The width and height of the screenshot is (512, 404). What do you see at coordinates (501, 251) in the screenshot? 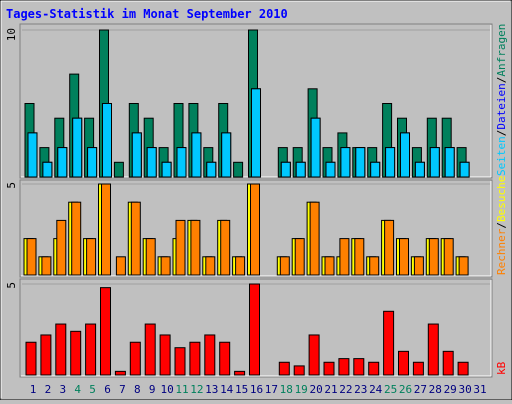
I see `legend-entry: Rechner` at bounding box center [501, 251].